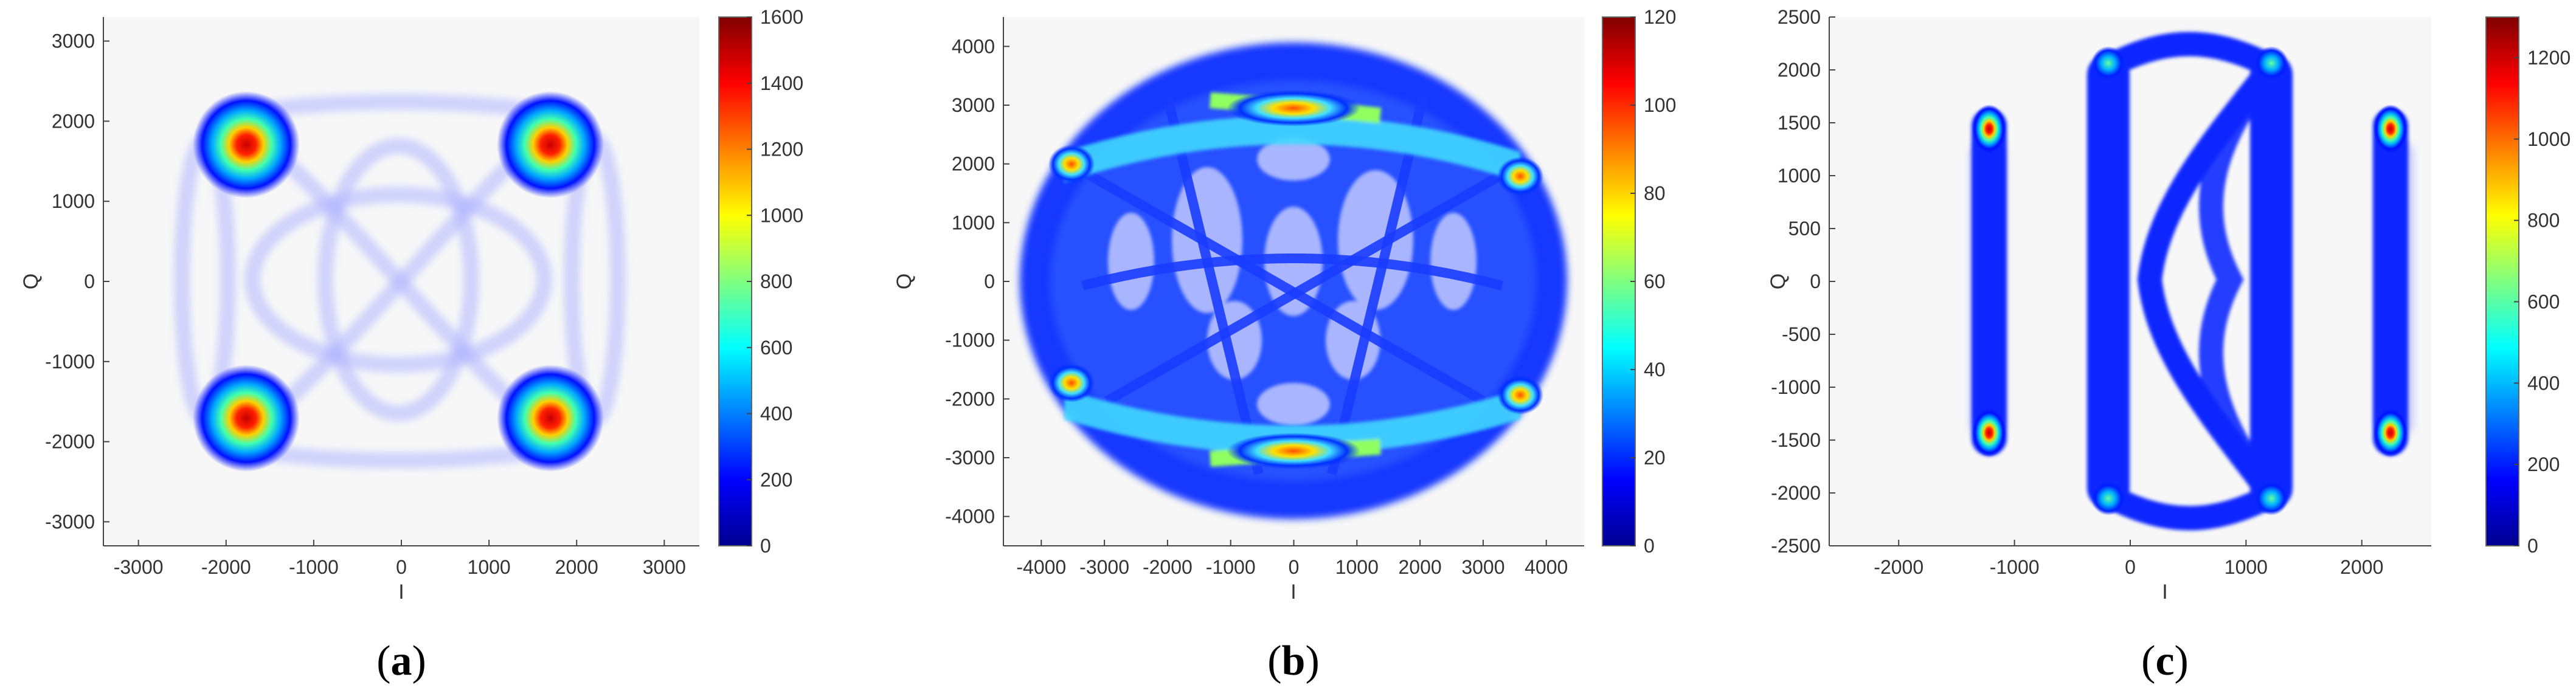 This screenshot has width=2576, height=699. I want to click on colorbar-gradient-a, so click(735, 281).